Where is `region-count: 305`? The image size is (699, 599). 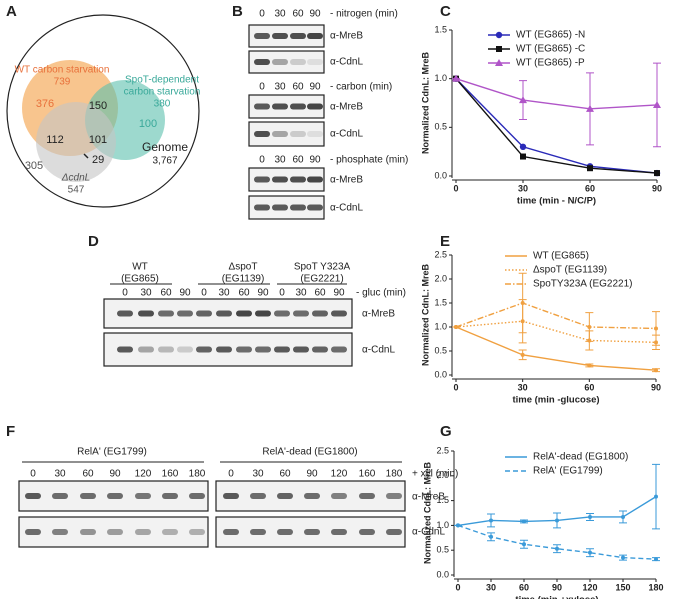 region-count: 305 is located at coordinates (34, 166).